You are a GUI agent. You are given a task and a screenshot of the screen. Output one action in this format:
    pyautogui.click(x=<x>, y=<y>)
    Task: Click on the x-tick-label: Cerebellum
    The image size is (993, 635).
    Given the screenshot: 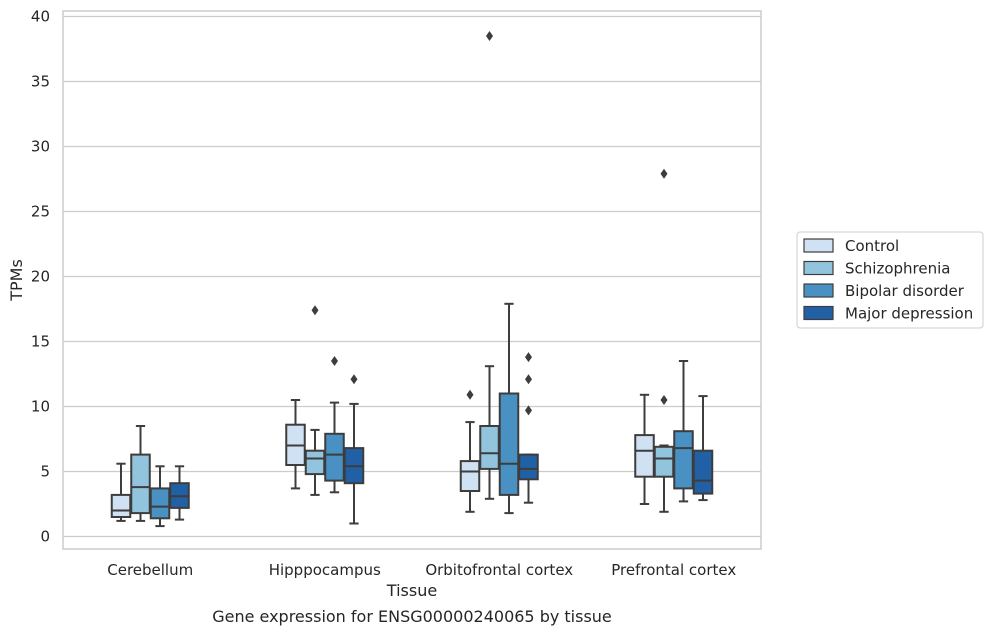 What is the action you would take?
    pyautogui.click(x=150, y=570)
    